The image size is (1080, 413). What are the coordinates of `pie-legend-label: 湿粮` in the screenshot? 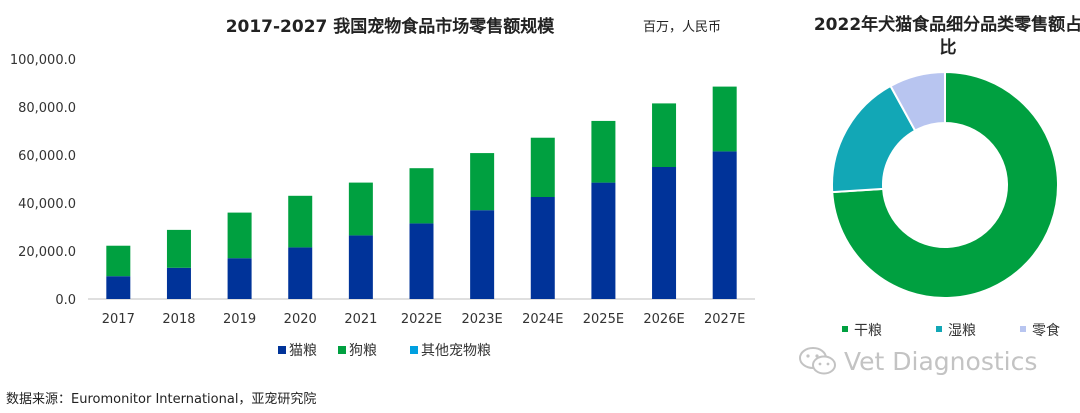 It's located at (962, 331).